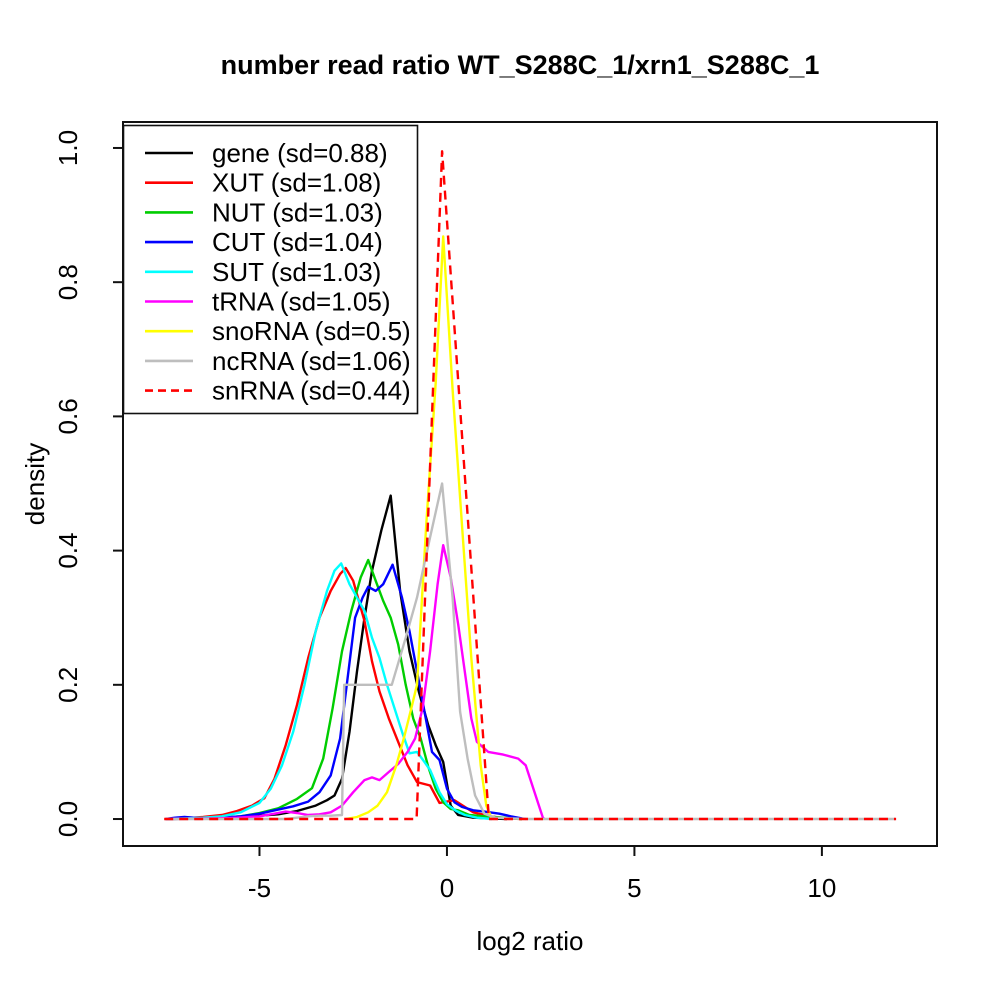  Describe the element at coordinates (530, 941) in the screenshot. I see `x-axis-label: log2 ratio` at that location.